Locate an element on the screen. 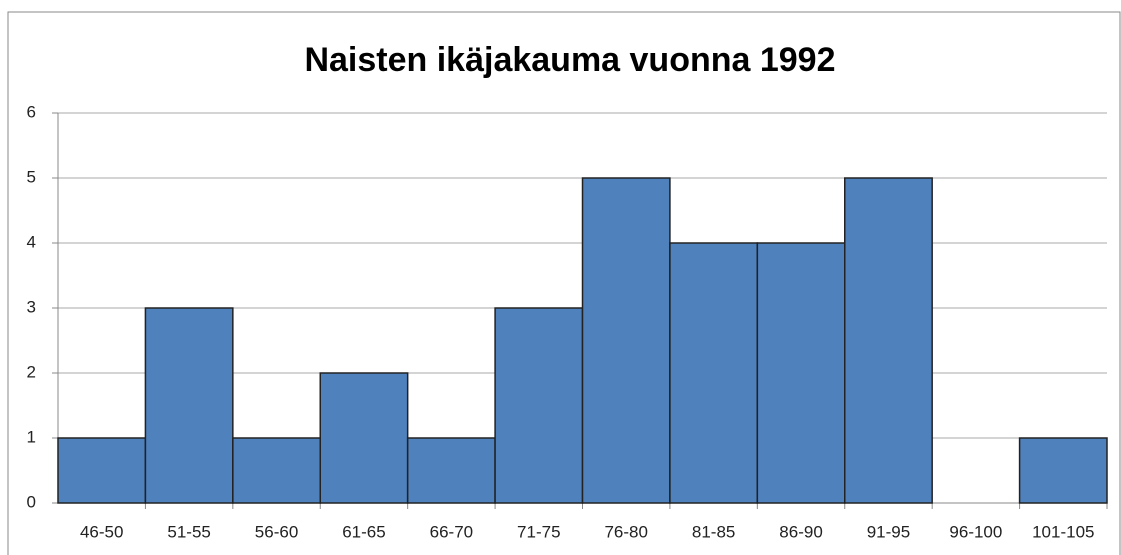 The image size is (1121, 555). x-tick-label: 51-55 is located at coordinates (188, 531).